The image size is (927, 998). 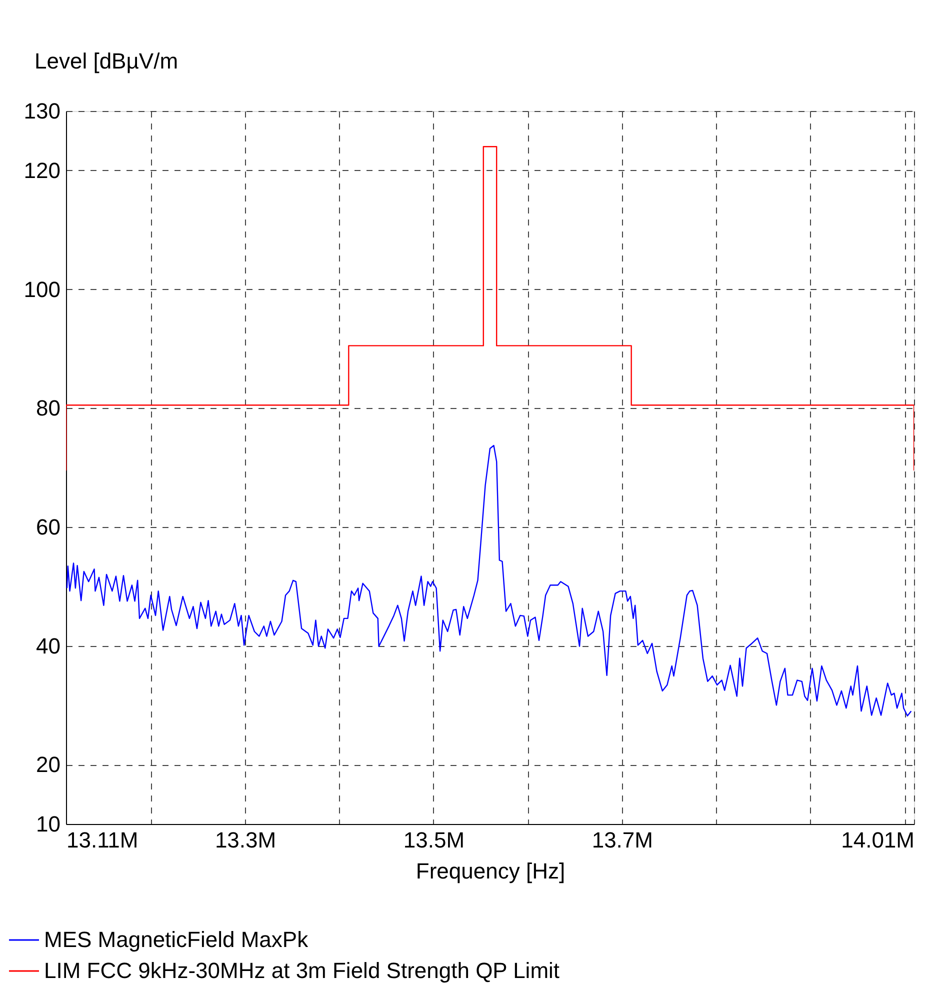 I want to click on y-axis-title: Level [dBµV/m, so click(x=106, y=61).